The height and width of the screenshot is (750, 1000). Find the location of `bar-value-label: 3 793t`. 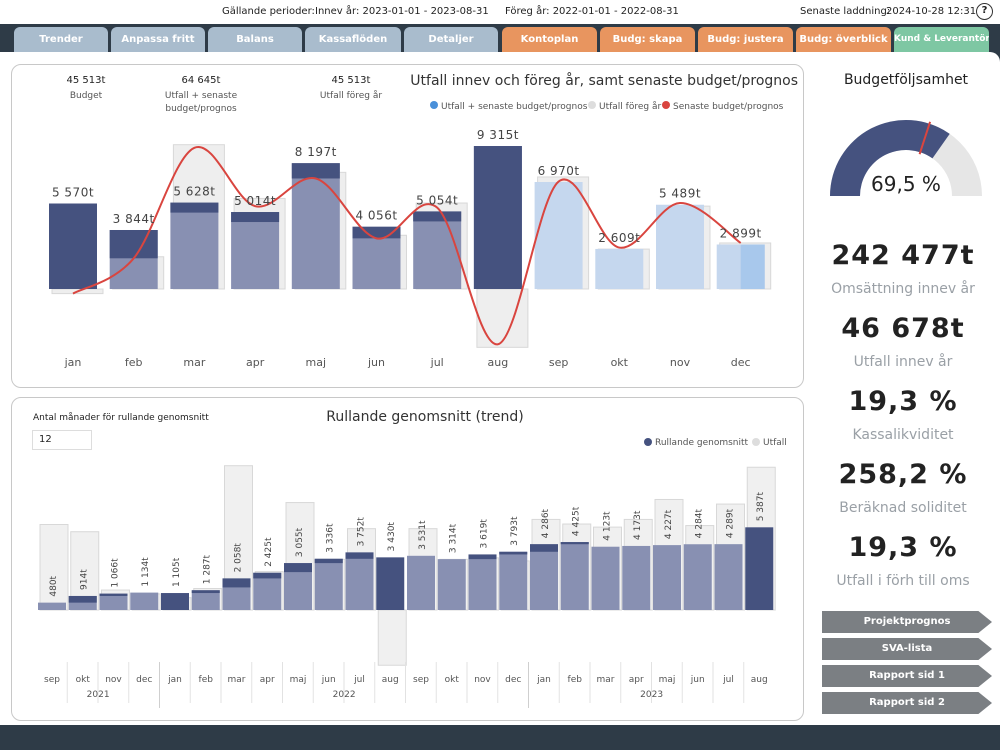

bar-value-label: 3 793t is located at coordinates (515, 531).